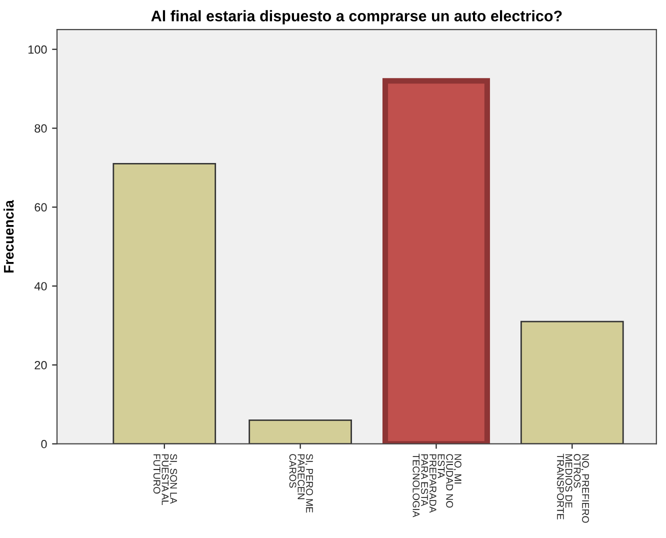  What do you see at coordinates (356, 17) in the screenshot?
I see `chart-title: Al final estaria dispuesto a comprarse un auto electrico?` at bounding box center [356, 17].